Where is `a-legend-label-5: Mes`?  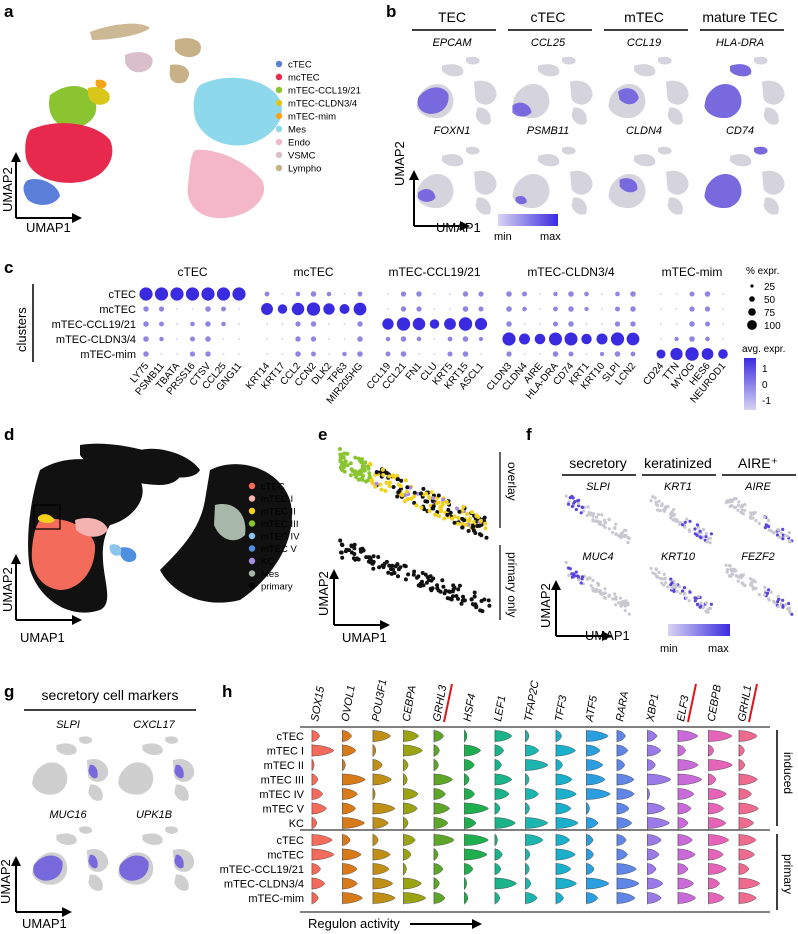
a-legend-label-5: Mes is located at coordinates (297, 130).